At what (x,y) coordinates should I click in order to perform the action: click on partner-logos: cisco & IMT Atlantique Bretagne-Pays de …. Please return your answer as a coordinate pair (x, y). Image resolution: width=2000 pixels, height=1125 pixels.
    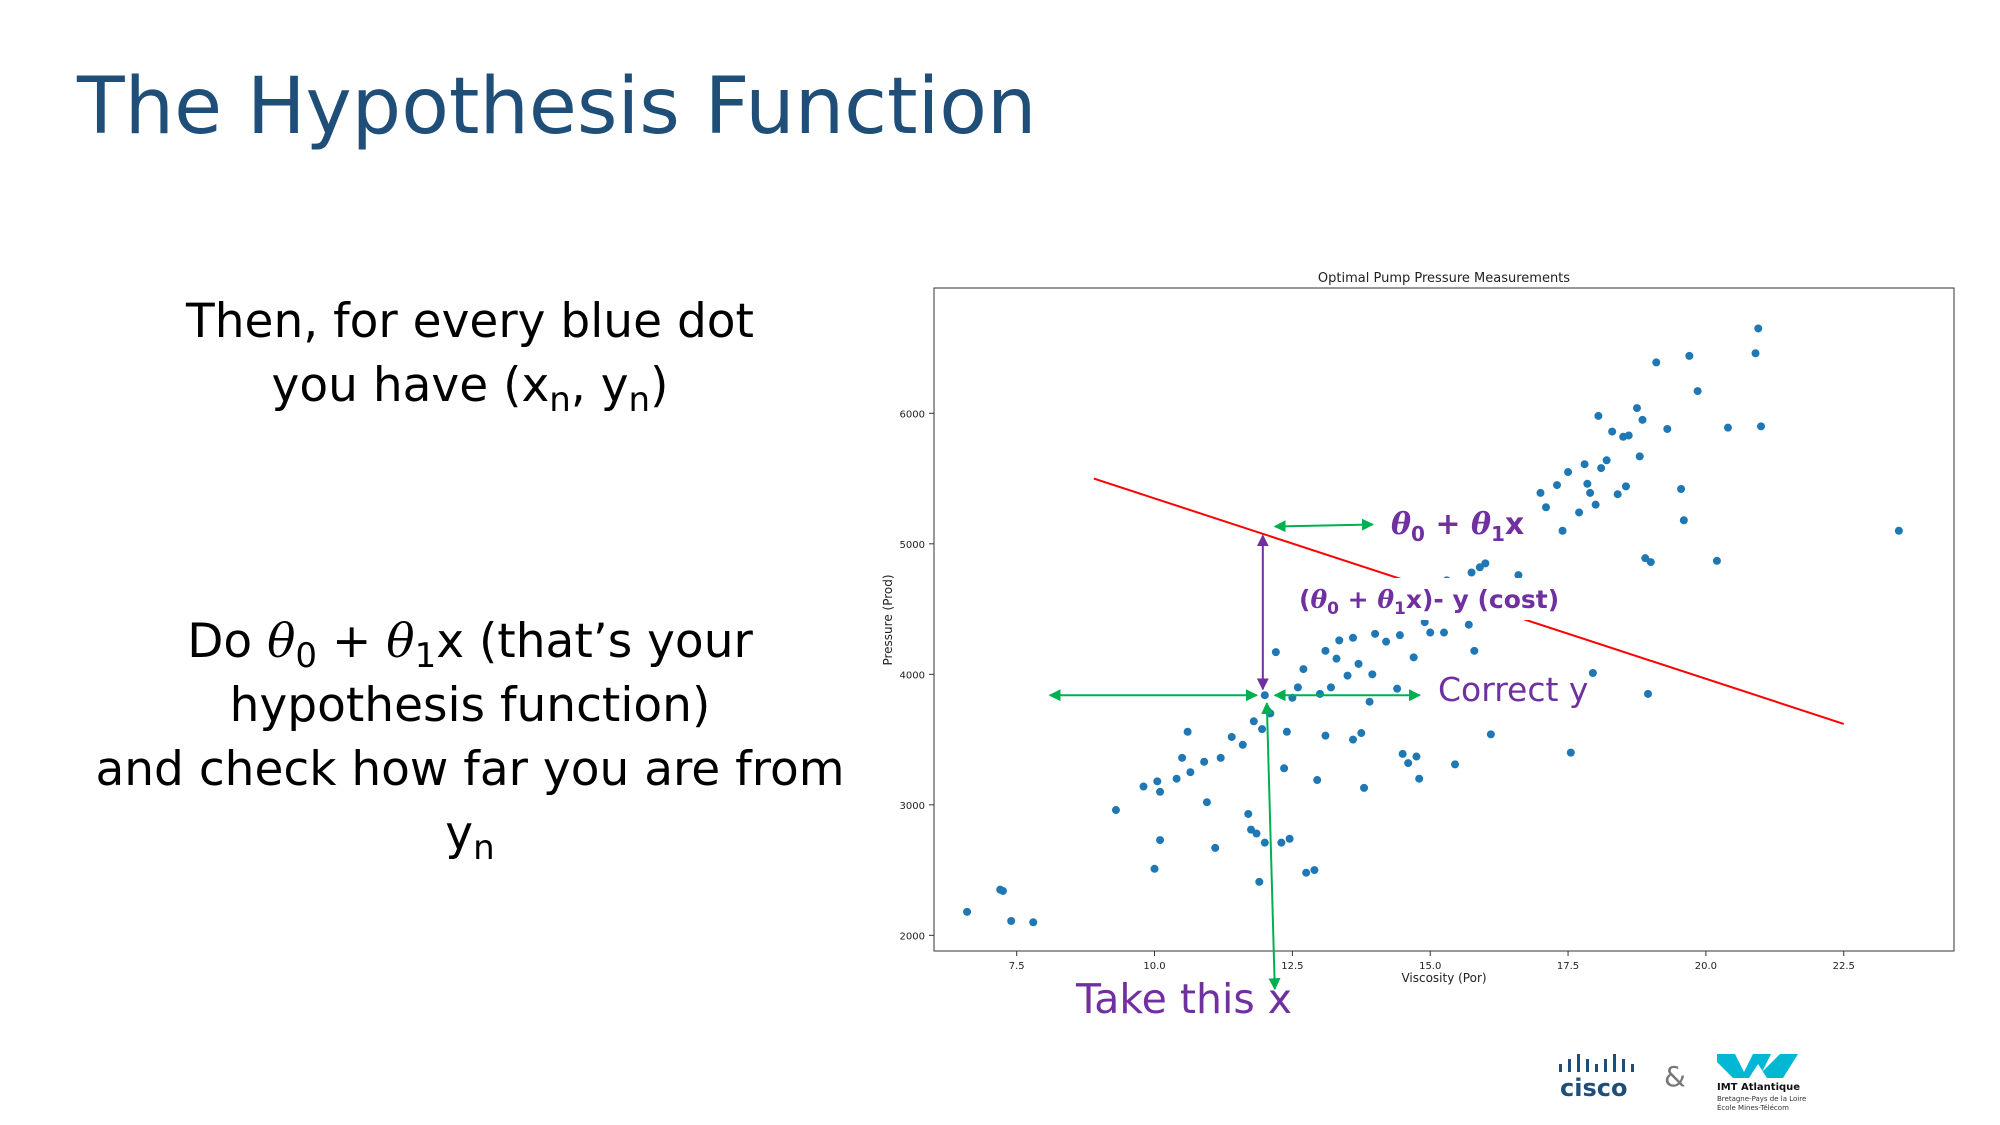
    Looking at the image, I should click on (1685, 1084).